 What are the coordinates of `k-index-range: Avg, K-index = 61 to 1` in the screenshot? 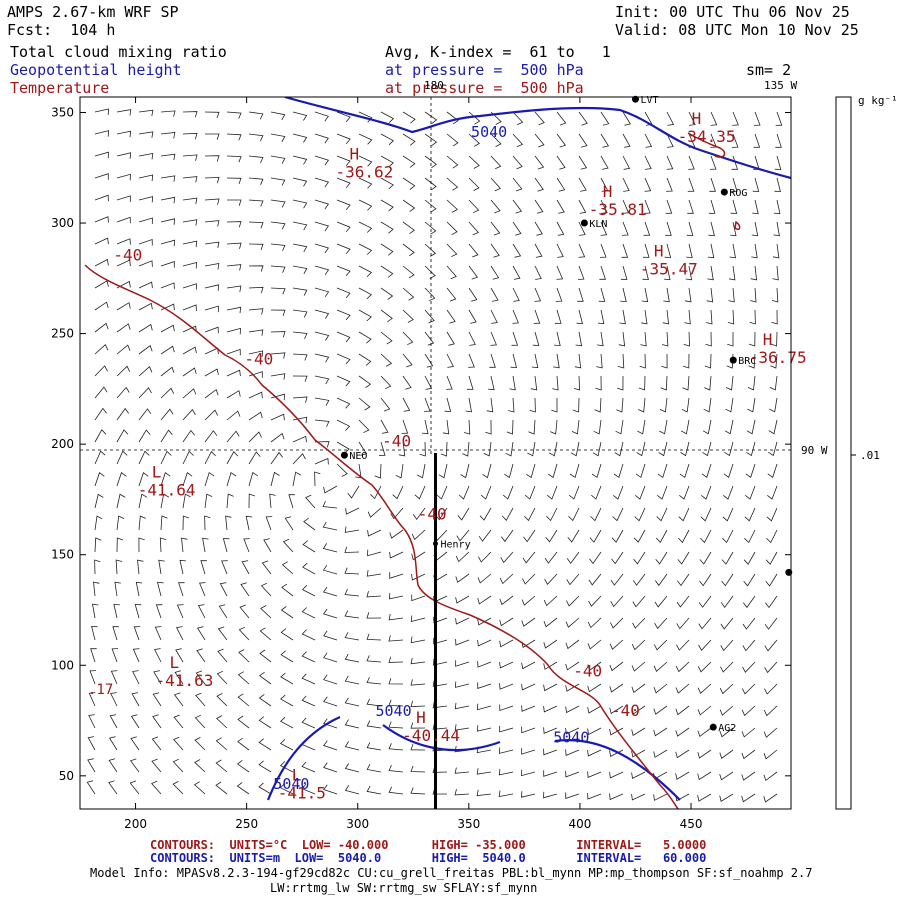 It's located at (498, 52).